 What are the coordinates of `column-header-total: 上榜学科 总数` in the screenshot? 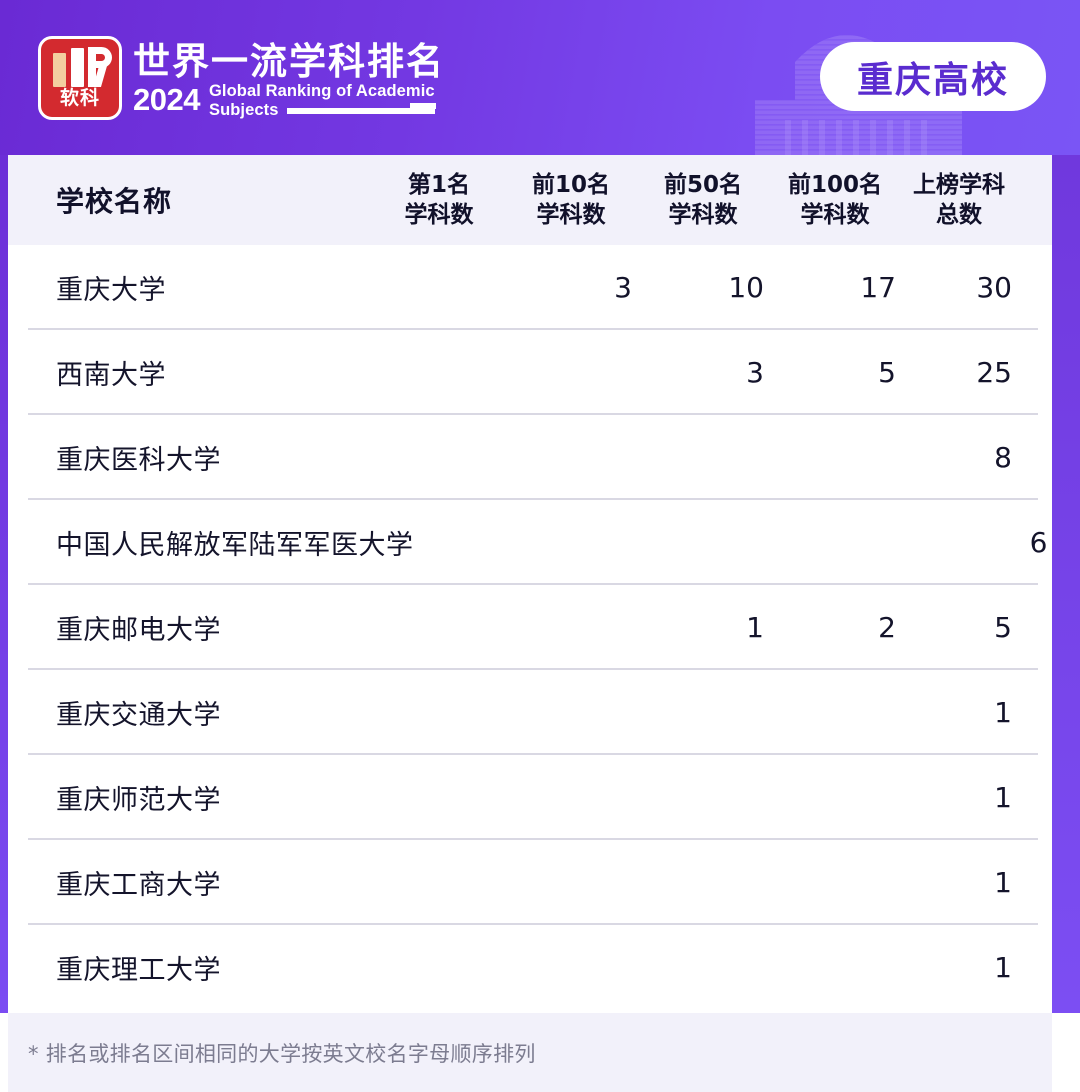 It's located at (959, 200).